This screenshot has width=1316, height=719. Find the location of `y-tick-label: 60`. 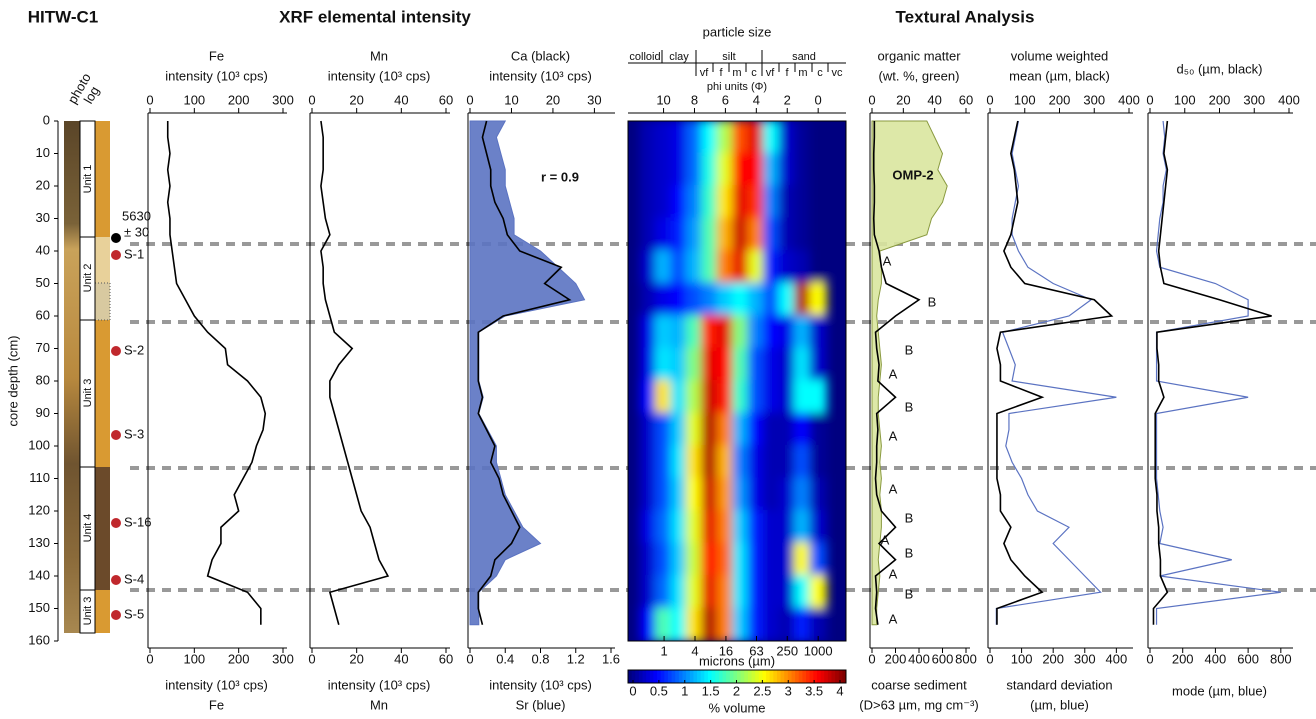

y-tick-label: 60 is located at coordinates (43, 314).